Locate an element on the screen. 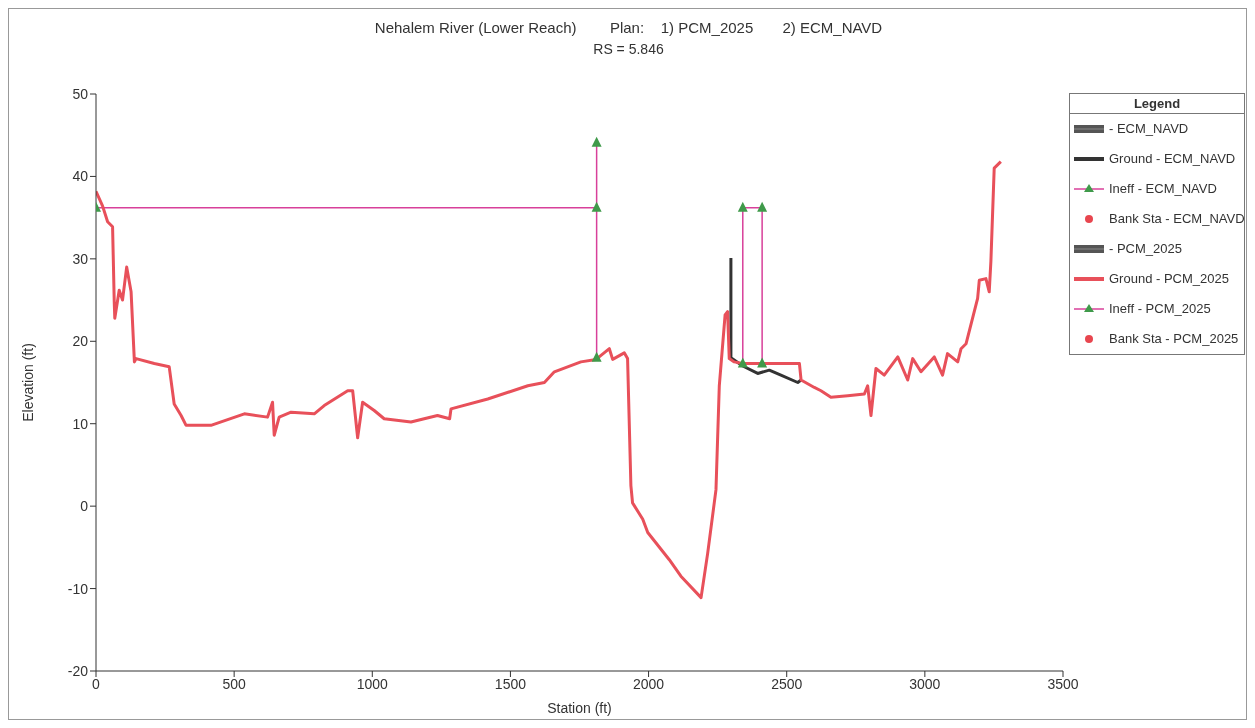  x-tick-label: 500 is located at coordinates (234, 683).